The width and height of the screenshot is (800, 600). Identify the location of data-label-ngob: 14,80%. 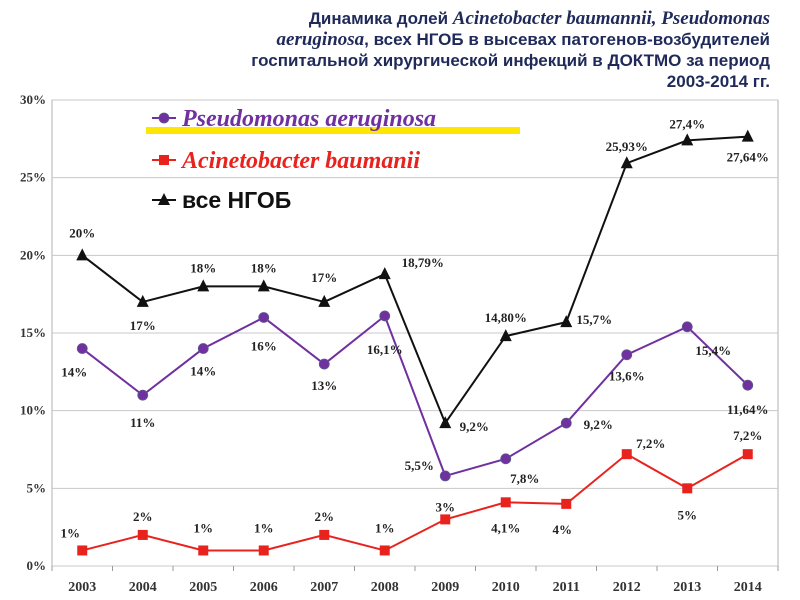
(506, 317).